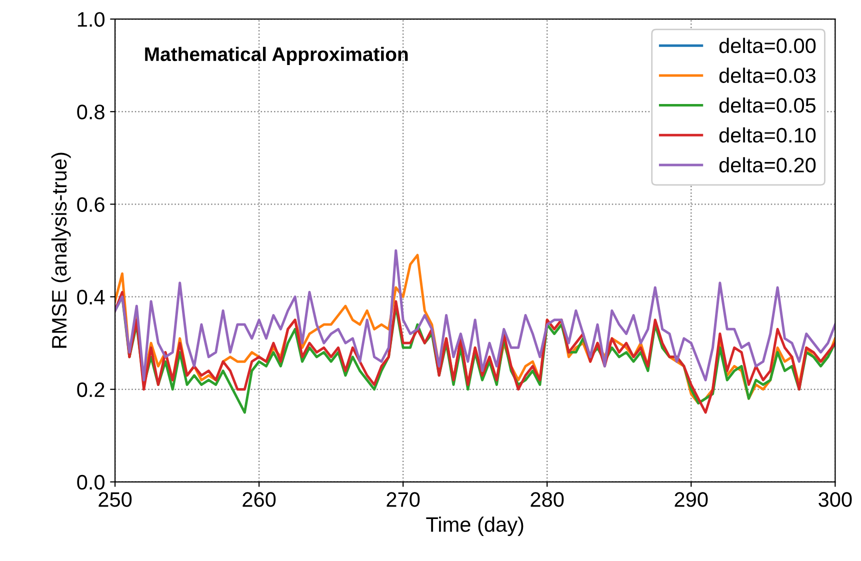 This screenshot has width=861, height=561. Describe the element at coordinates (276, 55) in the screenshot. I see `annotation: Mathematical Approximation` at that location.